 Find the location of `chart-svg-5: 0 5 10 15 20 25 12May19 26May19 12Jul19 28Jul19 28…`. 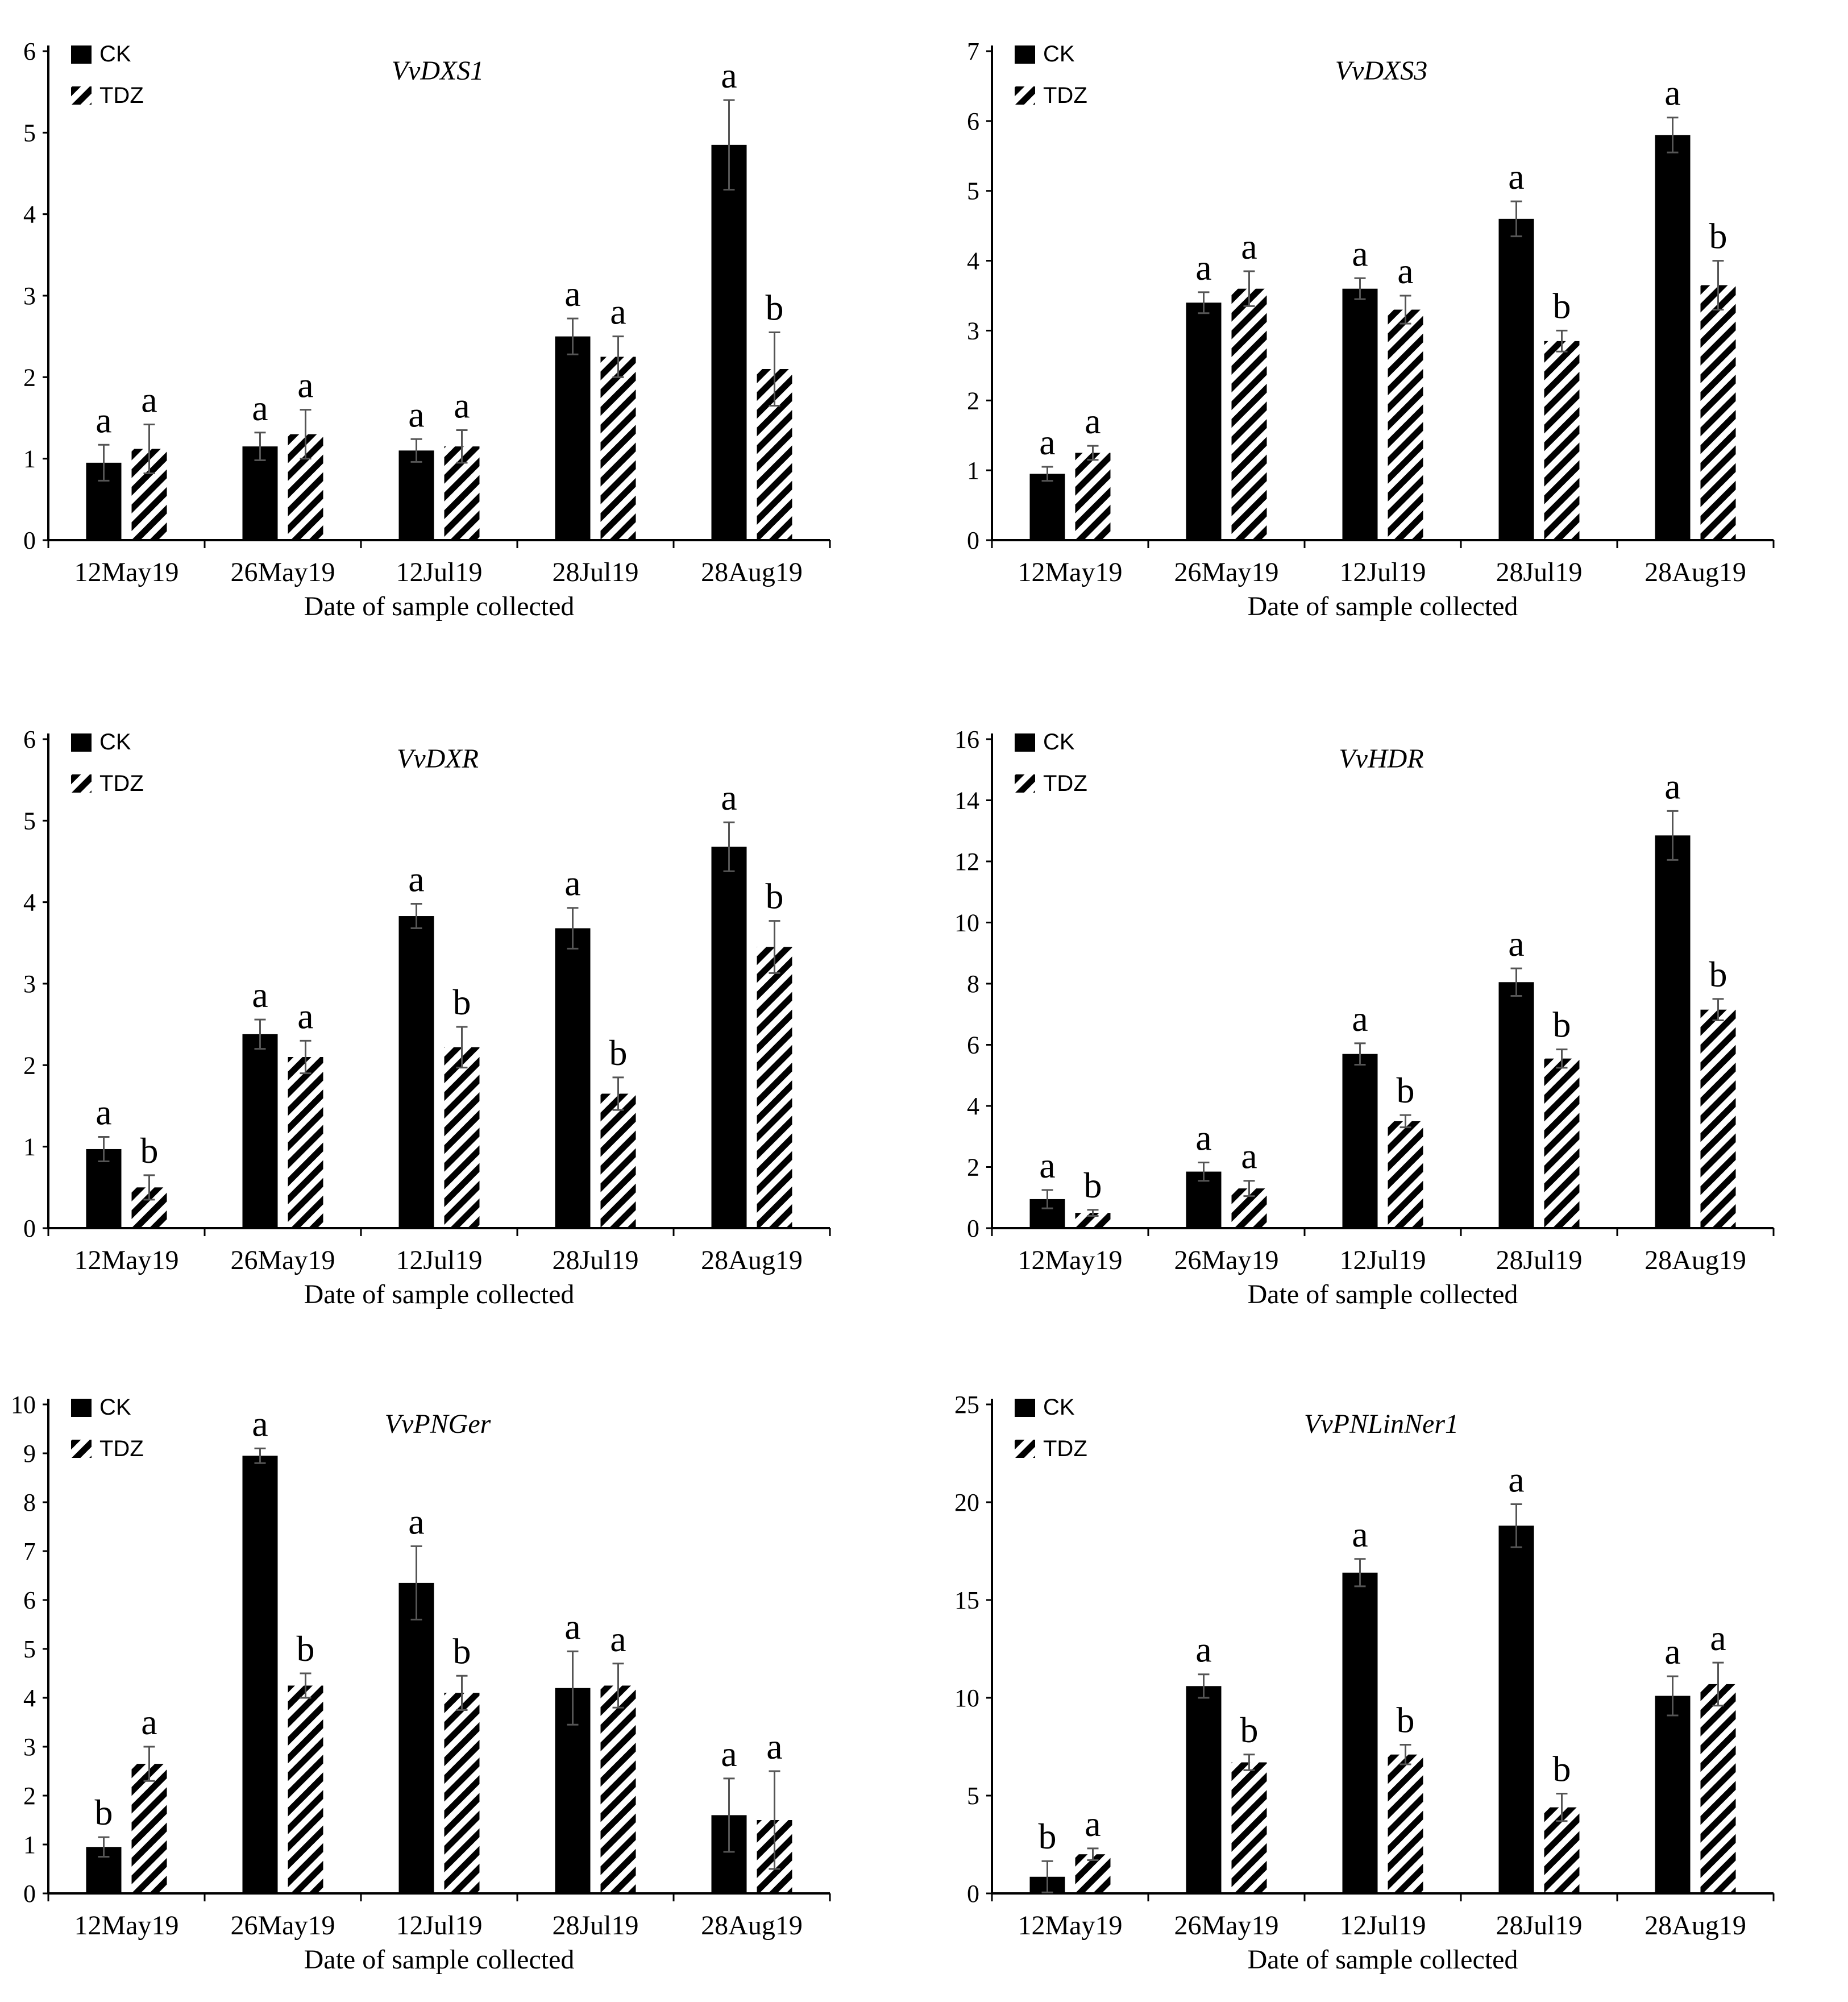

chart-svg-5: 0 5 10 15 20 25 12May19 26May19 12Jul19 28Jul19 28… is located at coordinates (1364, 1683).